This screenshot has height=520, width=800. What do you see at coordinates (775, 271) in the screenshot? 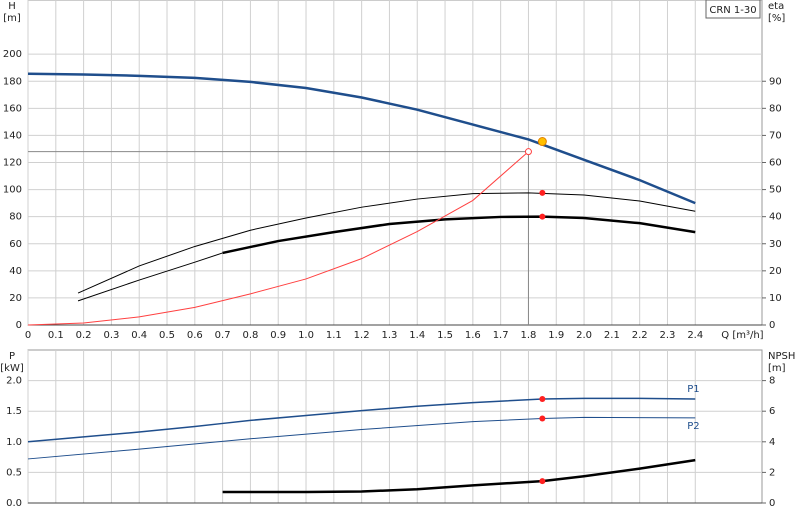
I see `y2-tick-label: 20` at bounding box center [775, 271].